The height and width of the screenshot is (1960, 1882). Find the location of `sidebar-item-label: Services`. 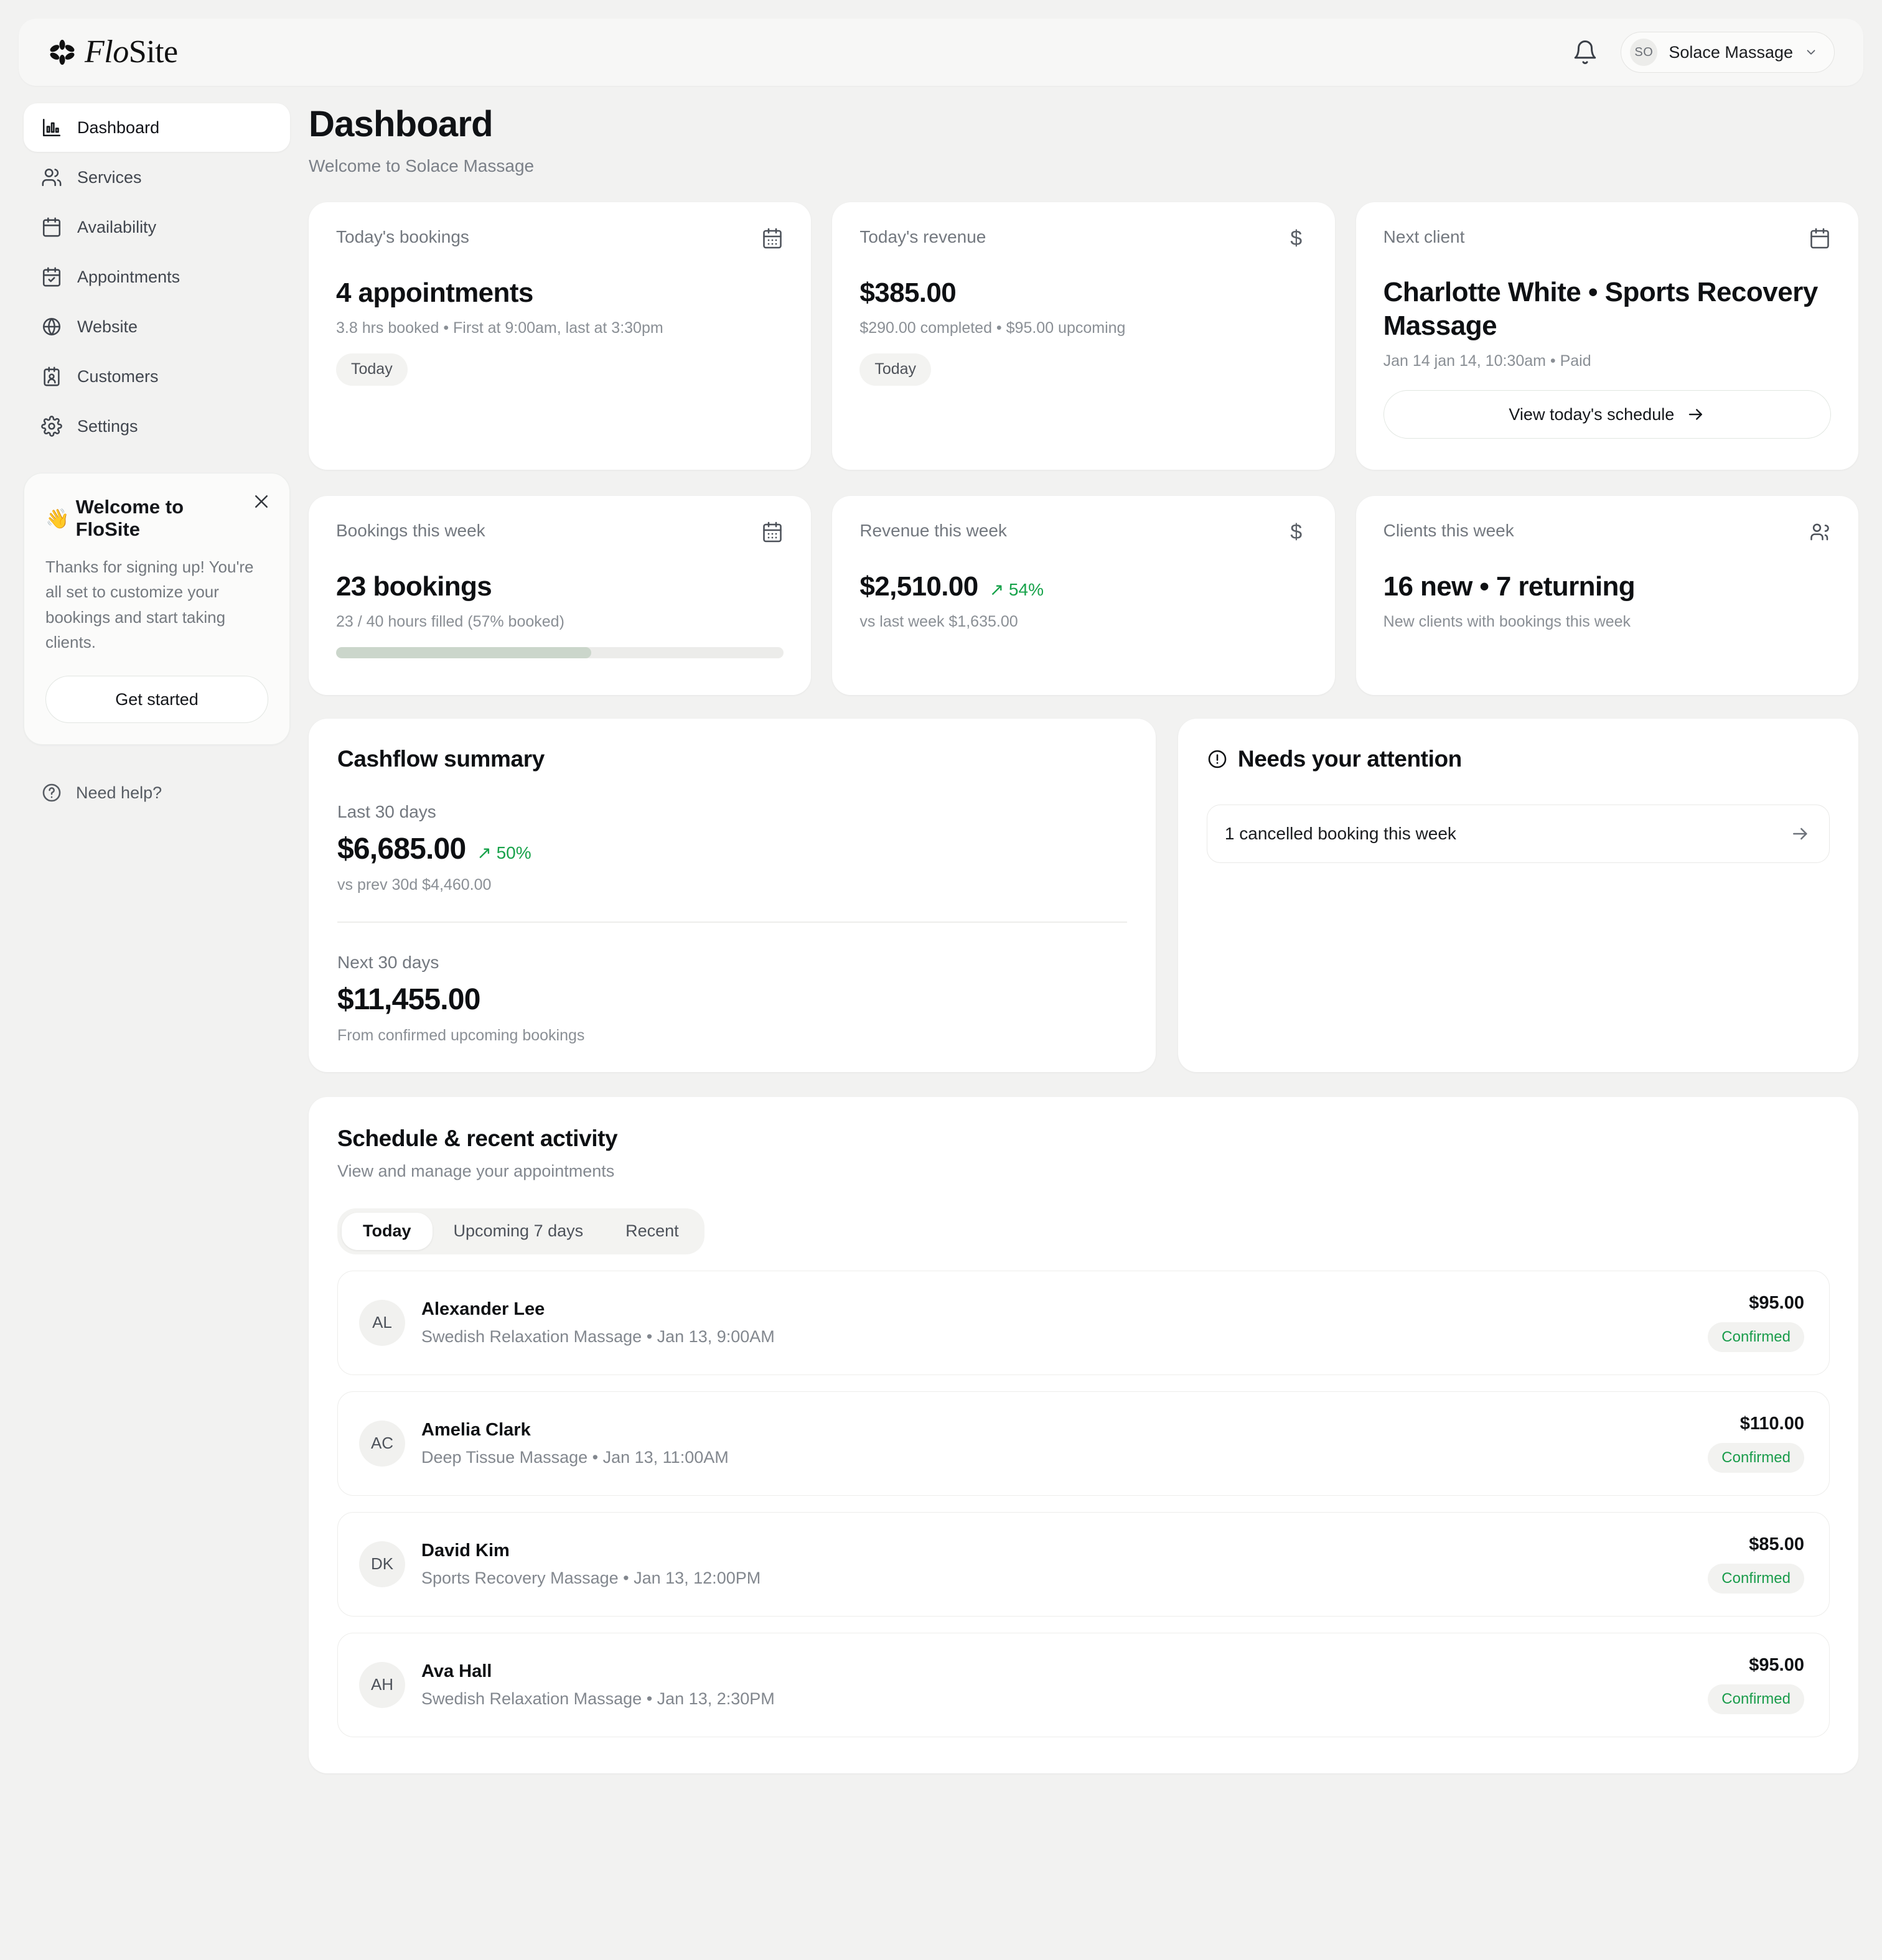

sidebar-item-label: Services is located at coordinates (109, 177).